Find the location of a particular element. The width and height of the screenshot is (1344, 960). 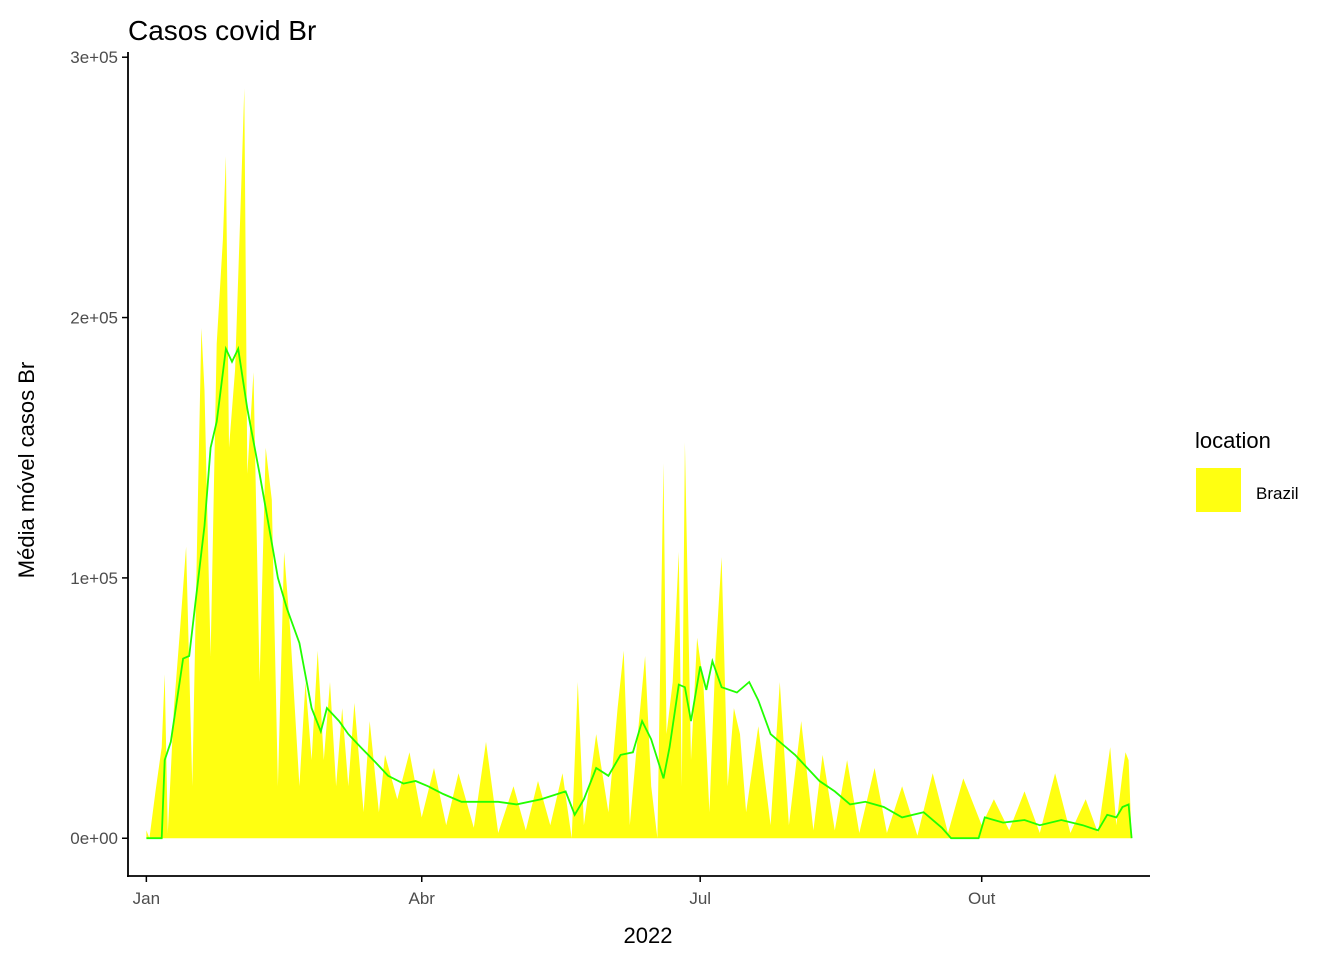

legend-key-brazil is located at coordinates (1218, 490).